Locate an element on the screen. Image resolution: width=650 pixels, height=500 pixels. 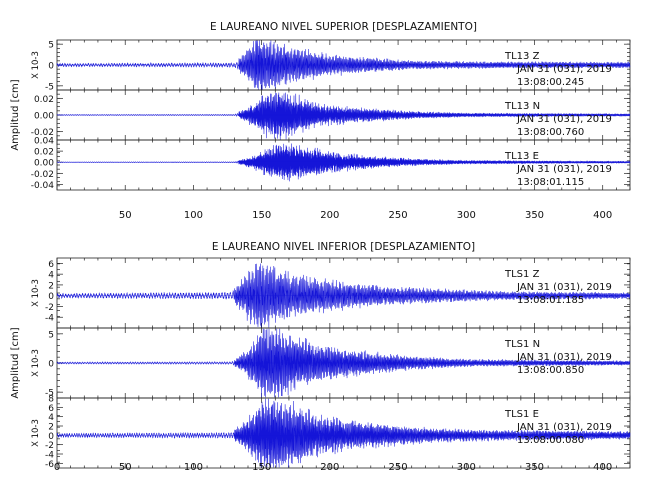
record-time: 13:08:01.115 is located at coordinates (550, 182).